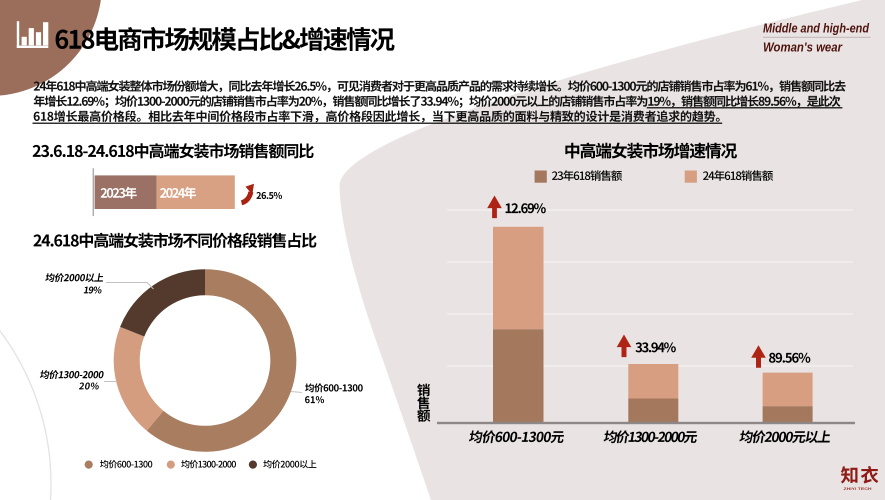  Describe the element at coordinates (858, 489) in the screenshot. I see `svg-text: ZHIYI TECH` at that location.